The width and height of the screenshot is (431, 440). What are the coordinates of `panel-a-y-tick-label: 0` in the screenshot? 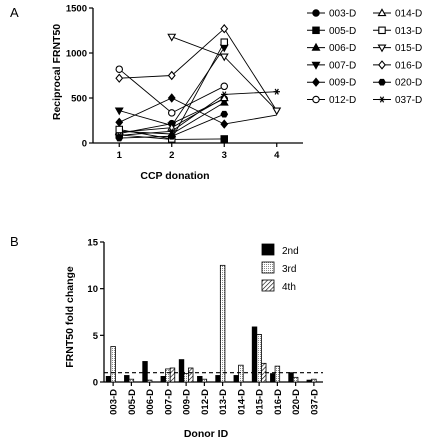 It's located at (84, 144).